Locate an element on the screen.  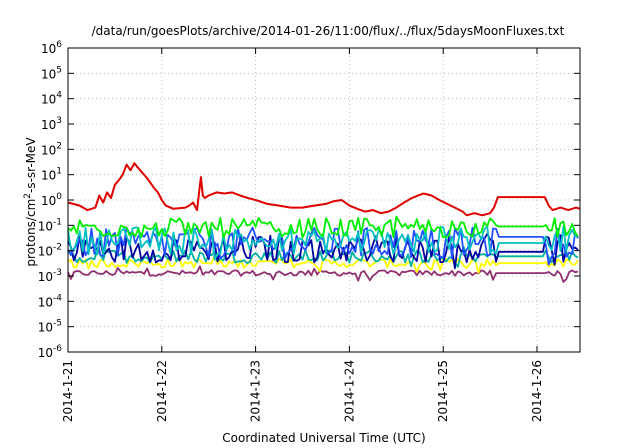
y-tick-label: 10² is located at coordinates (51, 149).